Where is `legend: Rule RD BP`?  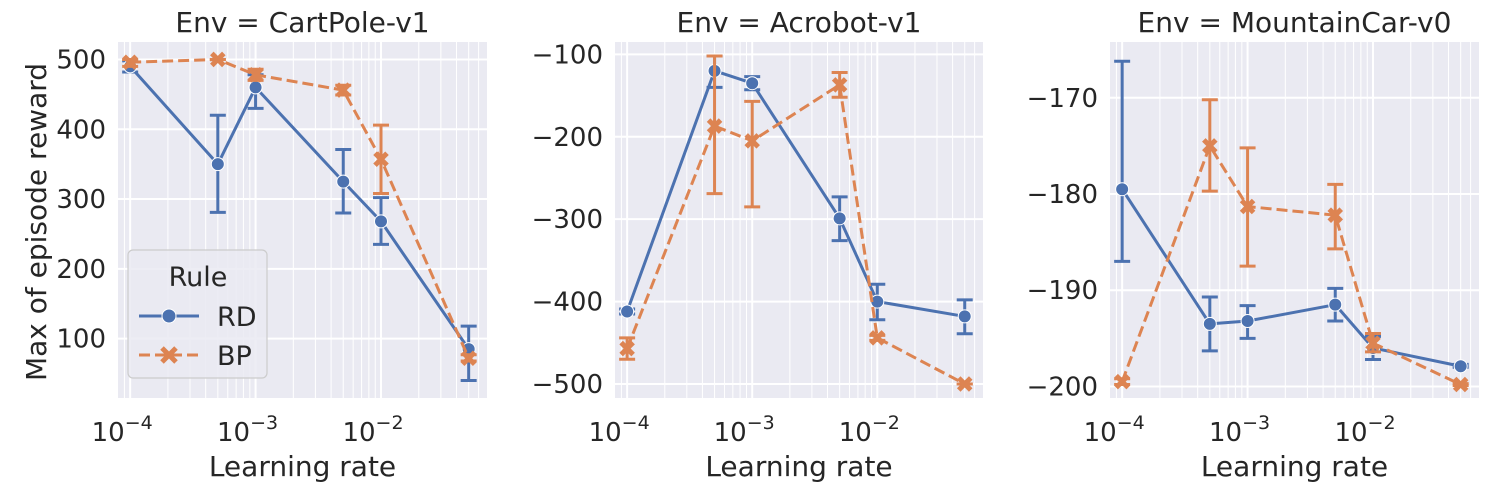 legend: Rule RD BP is located at coordinates (197, 314).